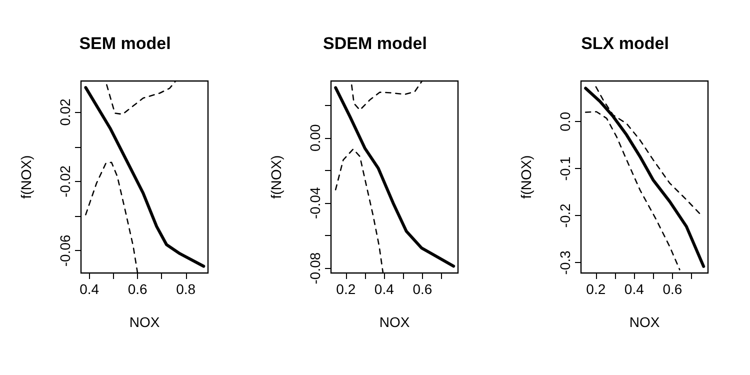 This screenshot has height=375, width=750. What do you see at coordinates (565, 168) in the screenshot?
I see `y-tick-label: -0.1` at bounding box center [565, 168].